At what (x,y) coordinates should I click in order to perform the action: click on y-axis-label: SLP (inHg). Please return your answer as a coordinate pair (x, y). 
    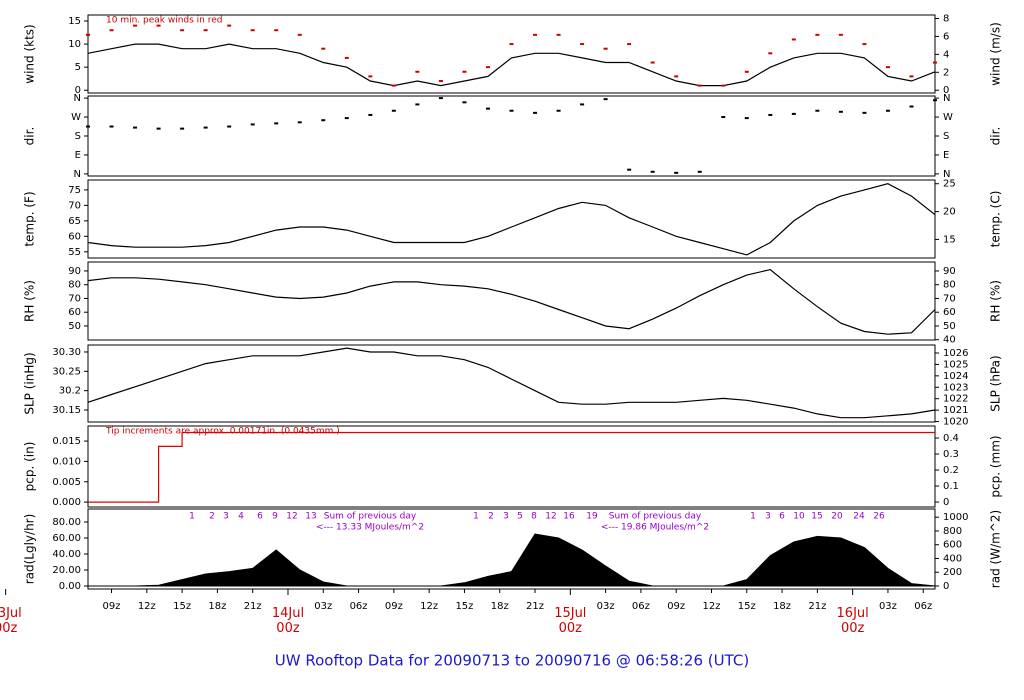
    Looking at the image, I should click on (30, 383).